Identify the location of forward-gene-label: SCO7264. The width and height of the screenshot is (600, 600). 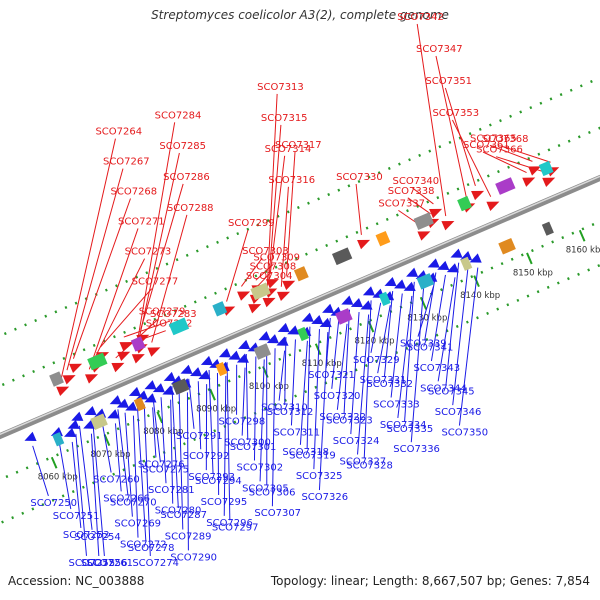
(118, 132).